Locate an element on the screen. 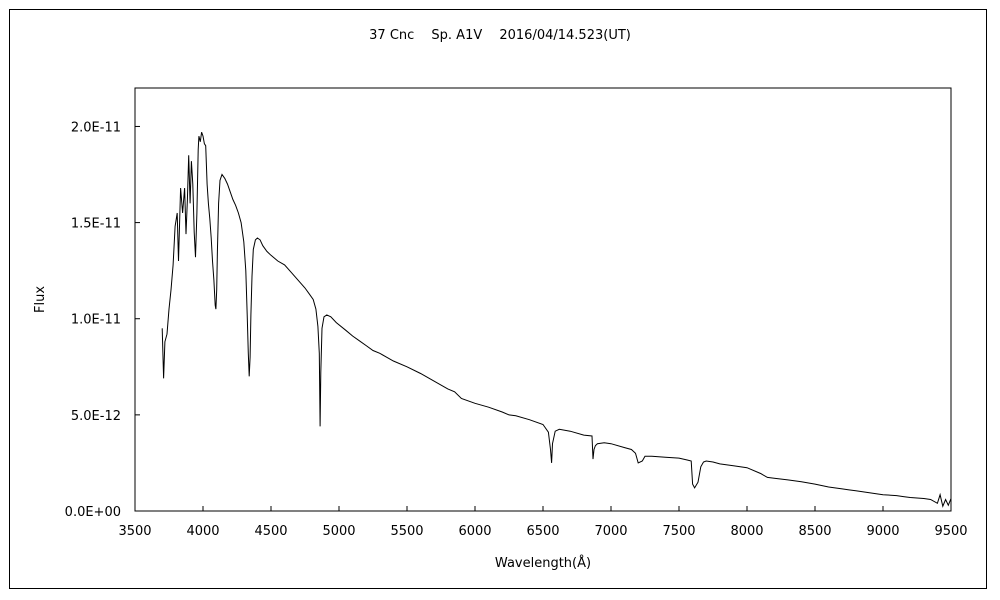 This screenshot has height=600, width=1000. x-axis-label: Wavelength(Å) is located at coordinates (543, 563).